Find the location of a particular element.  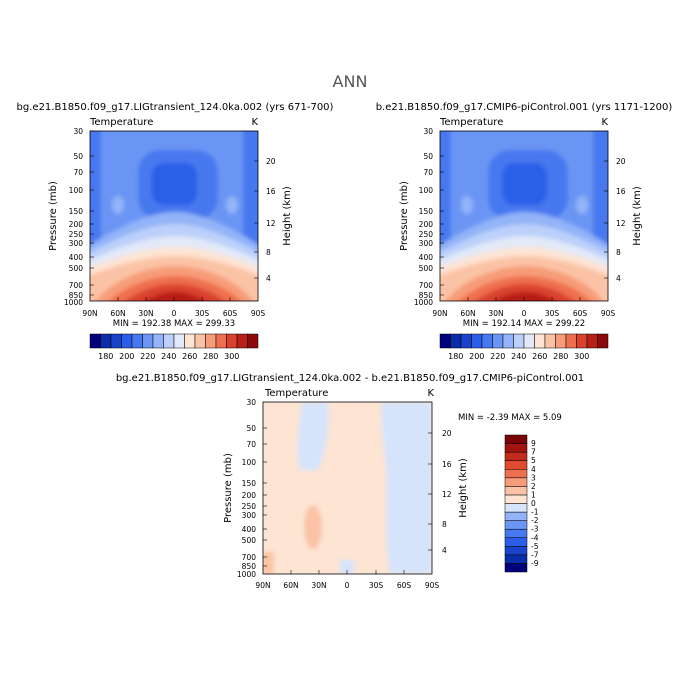

colorbar-label: 5 is located at coordinates (533, 460).